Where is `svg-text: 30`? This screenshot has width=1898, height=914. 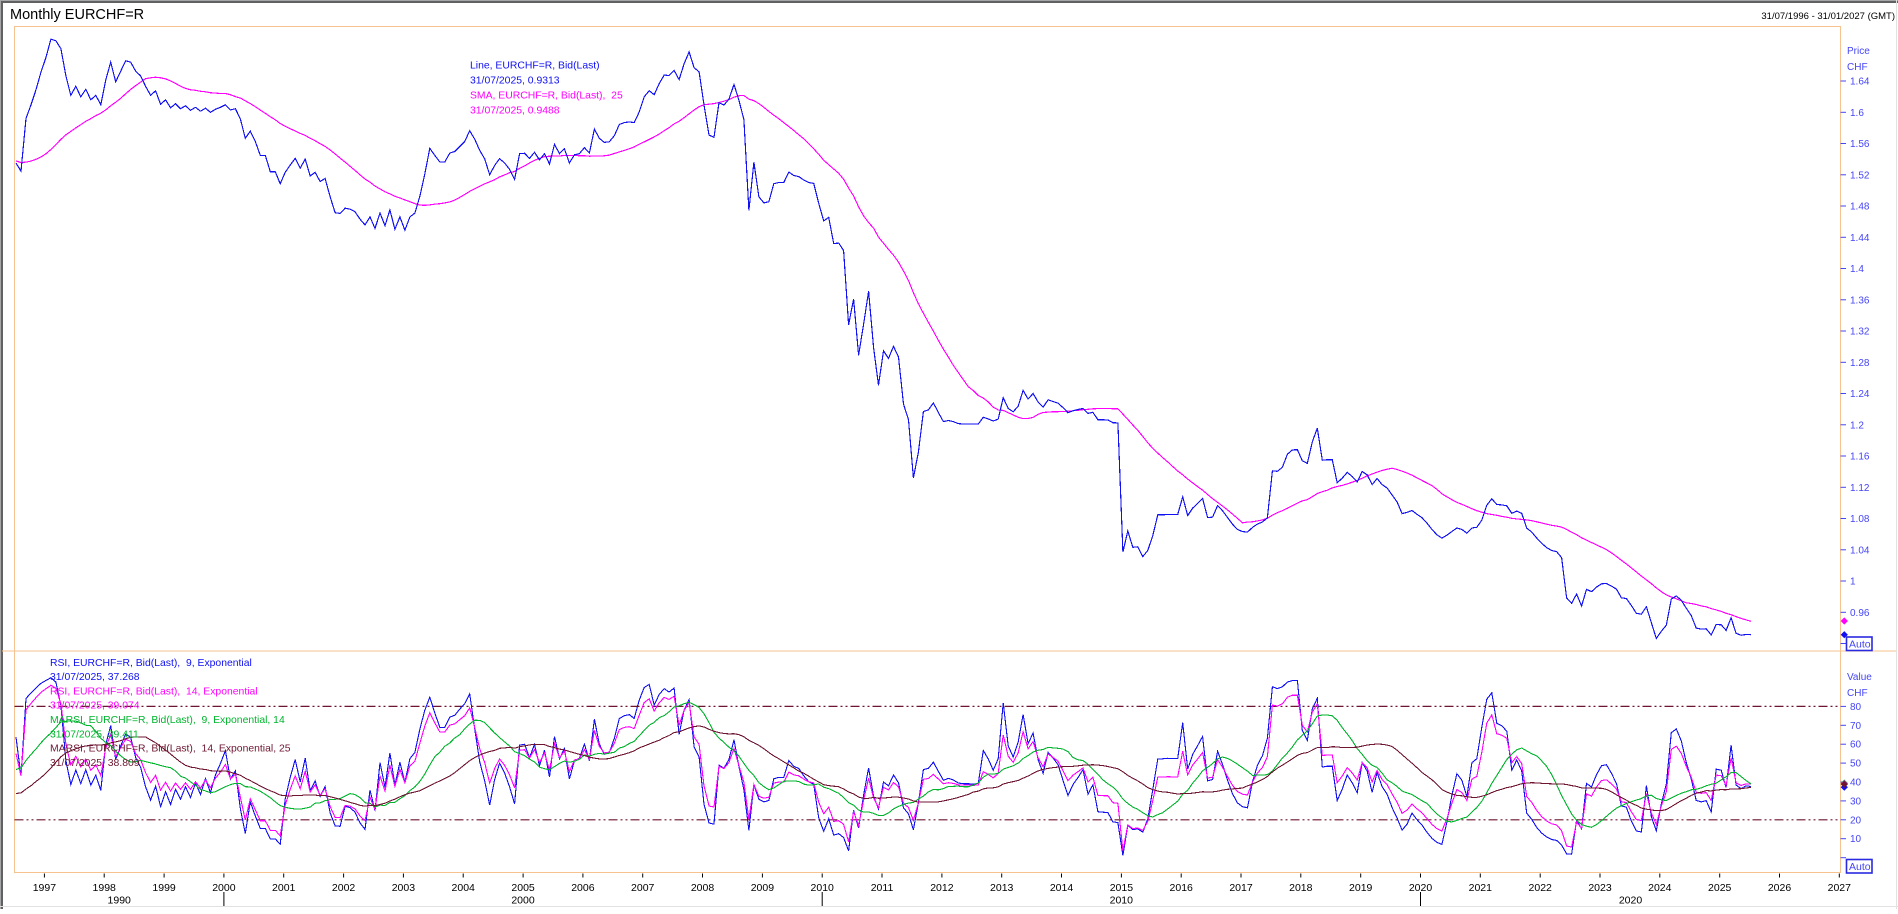 svg-text: 30 is located at coordinates (1856, 801).